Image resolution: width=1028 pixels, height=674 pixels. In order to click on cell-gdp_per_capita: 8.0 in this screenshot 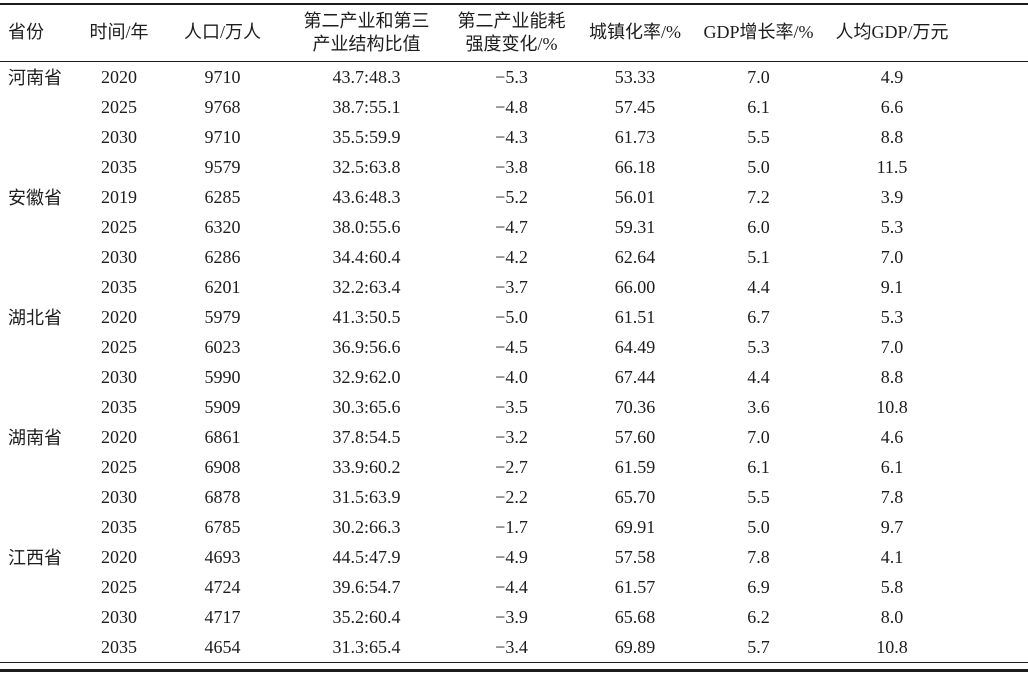, I will do `click(892, 616)`.